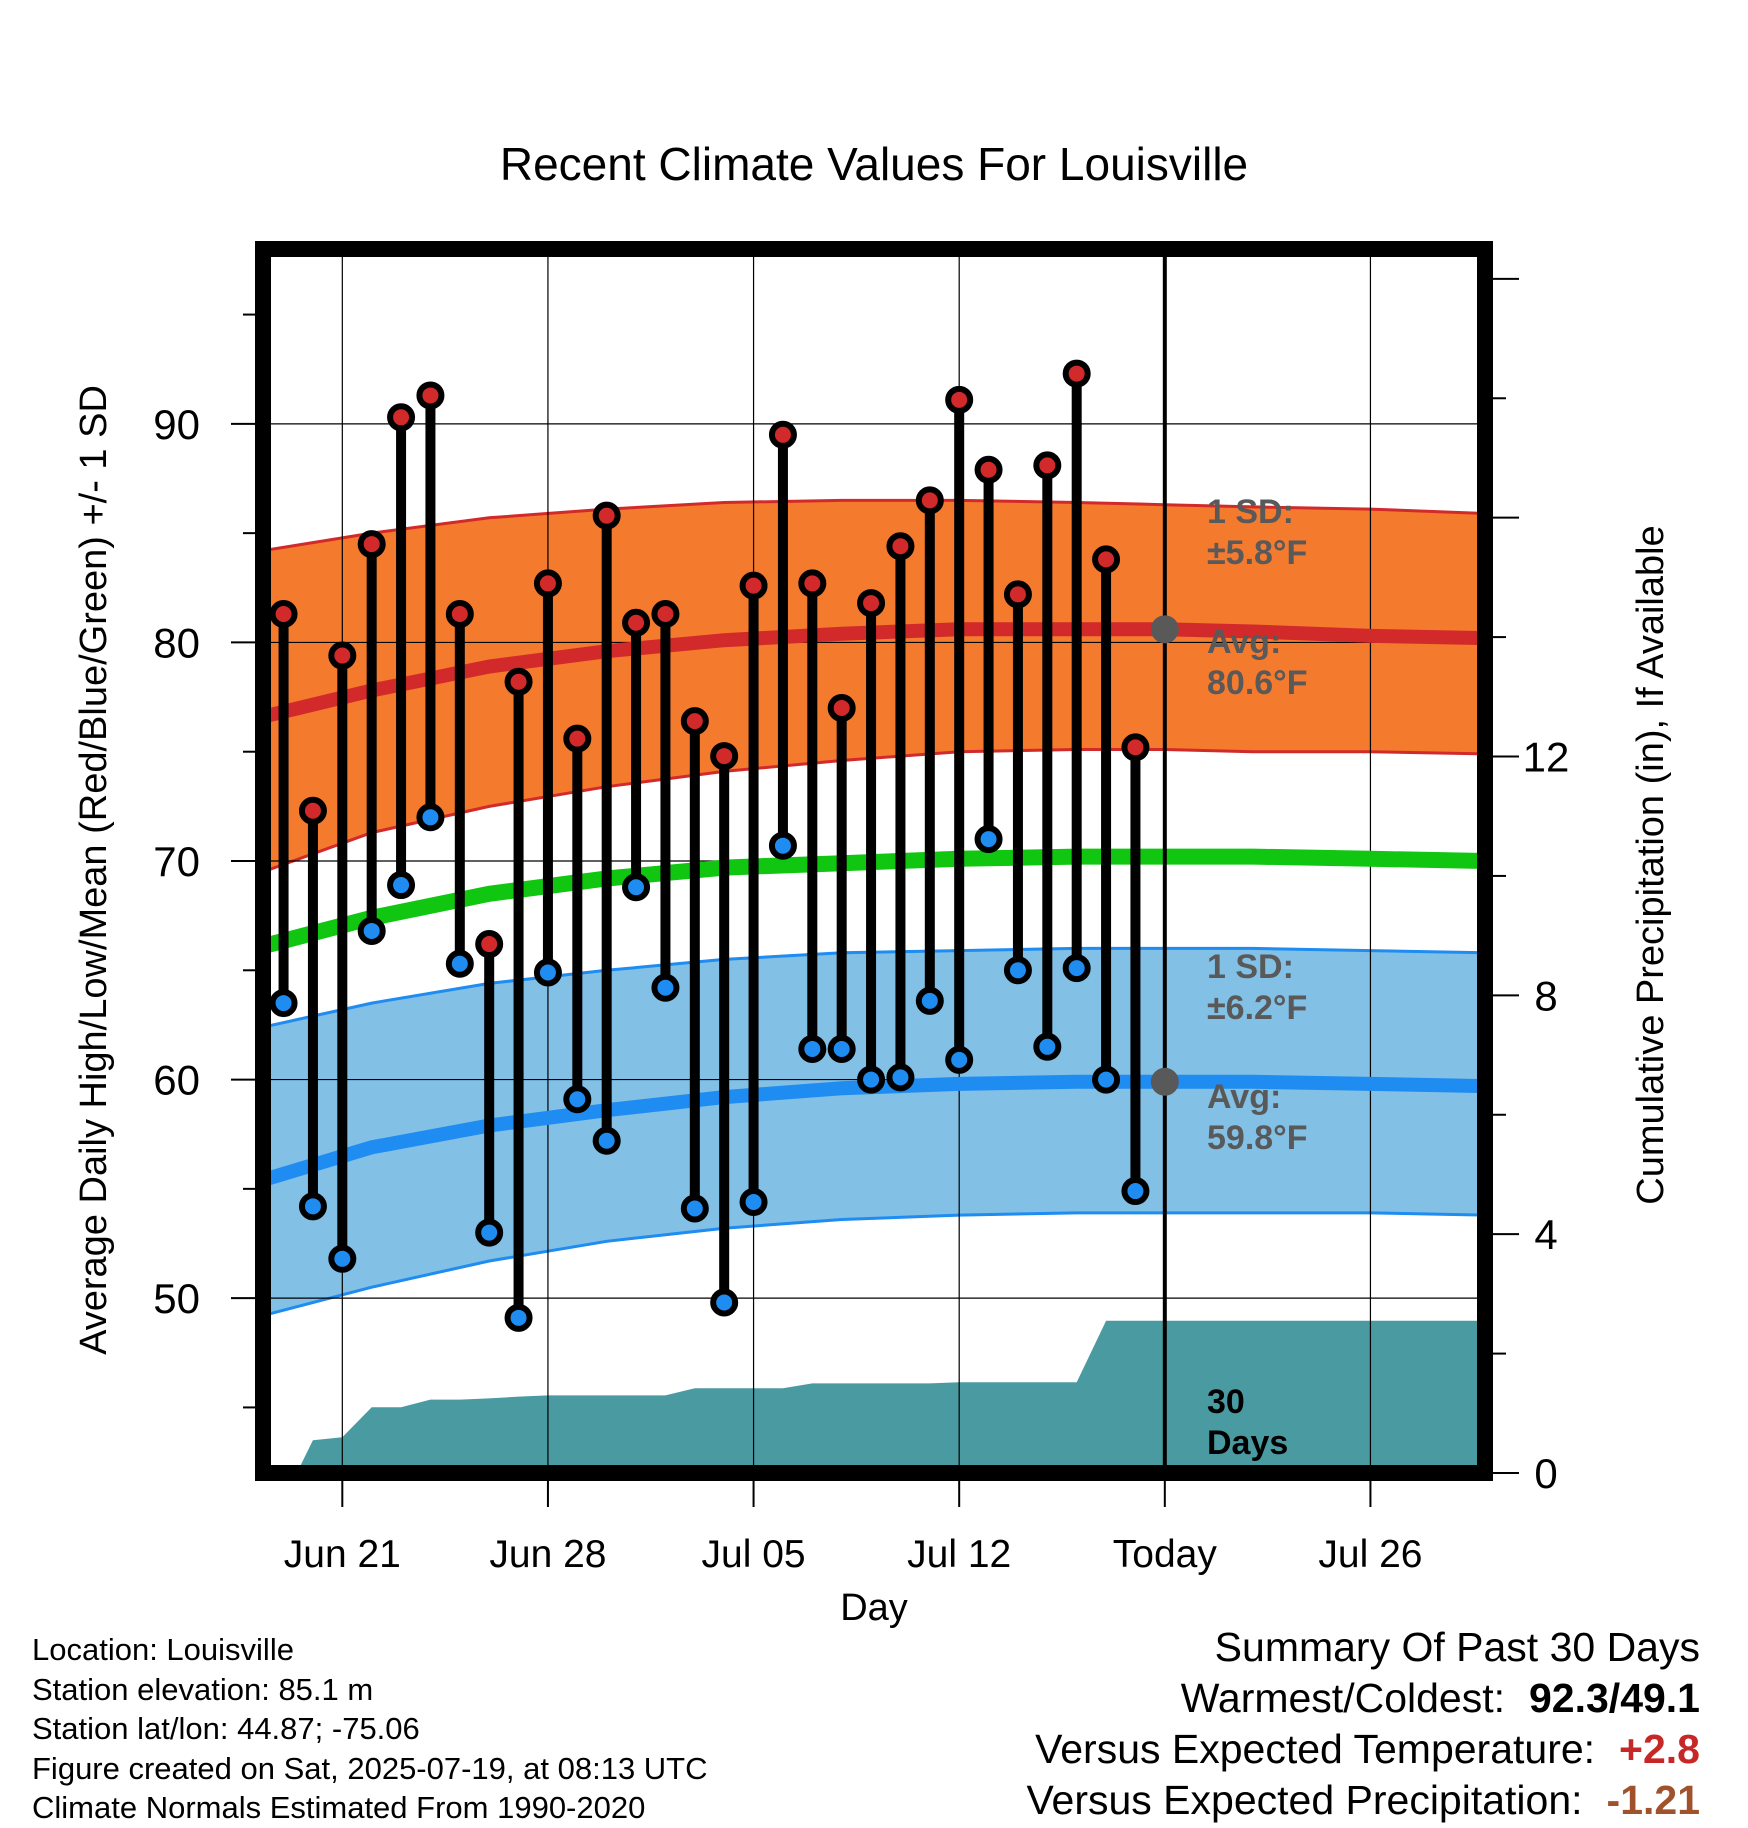  What do you see at coordinates (1370, 1554) in the screenshot?
I see `x-tick-label: Jul 26` at bounding box center [1370, 1554].